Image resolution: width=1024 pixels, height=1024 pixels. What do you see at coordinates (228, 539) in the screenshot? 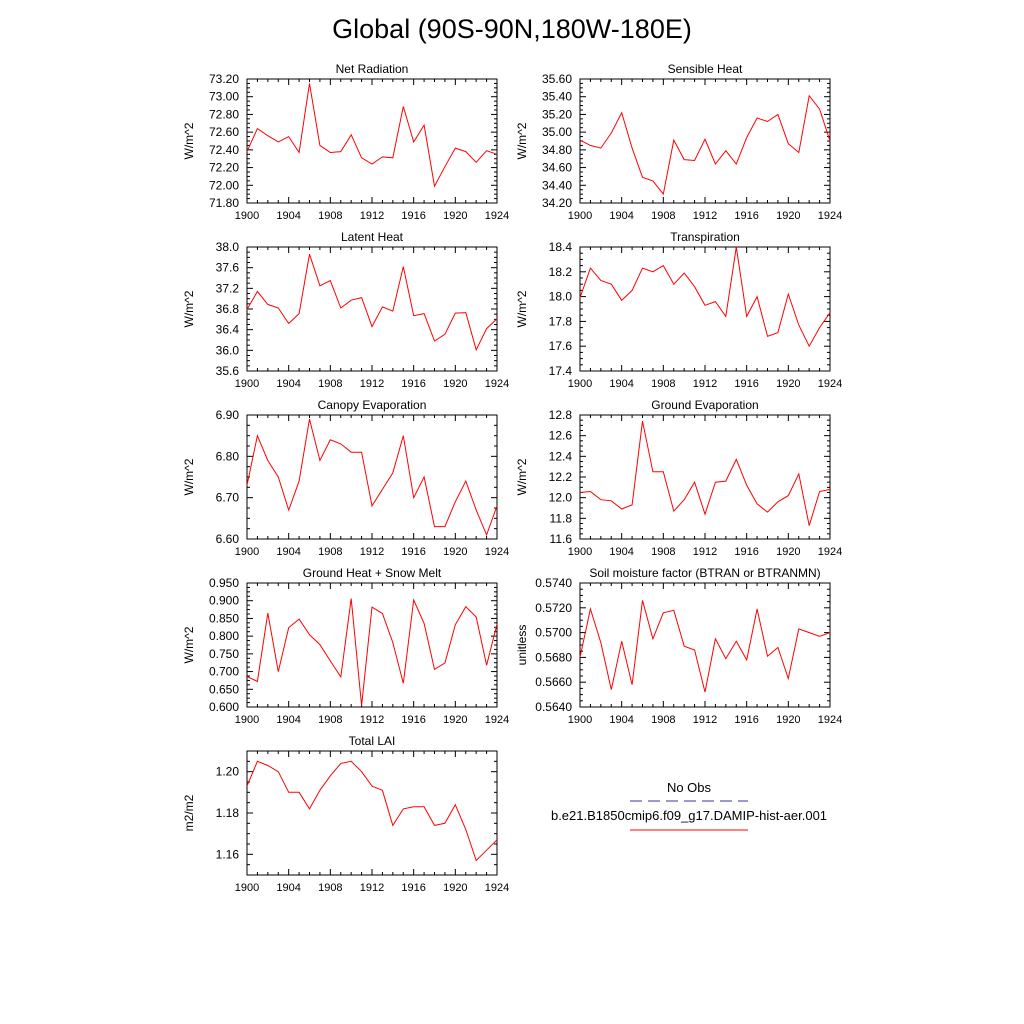
I see `y-tick-label: 6.60` at bounding box center [228, 539].